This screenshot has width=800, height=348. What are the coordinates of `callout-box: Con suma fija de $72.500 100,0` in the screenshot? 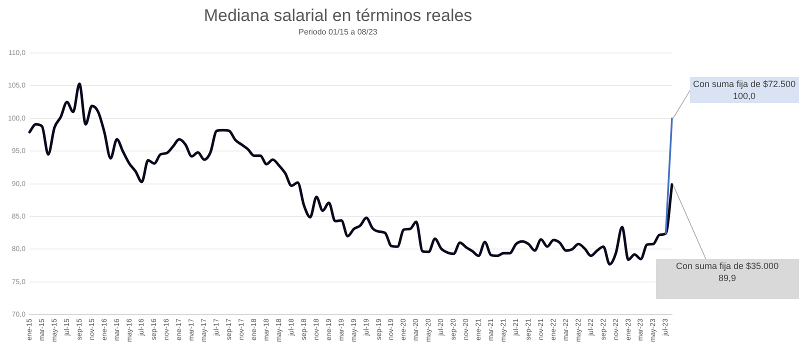 It's located at (744, 90).